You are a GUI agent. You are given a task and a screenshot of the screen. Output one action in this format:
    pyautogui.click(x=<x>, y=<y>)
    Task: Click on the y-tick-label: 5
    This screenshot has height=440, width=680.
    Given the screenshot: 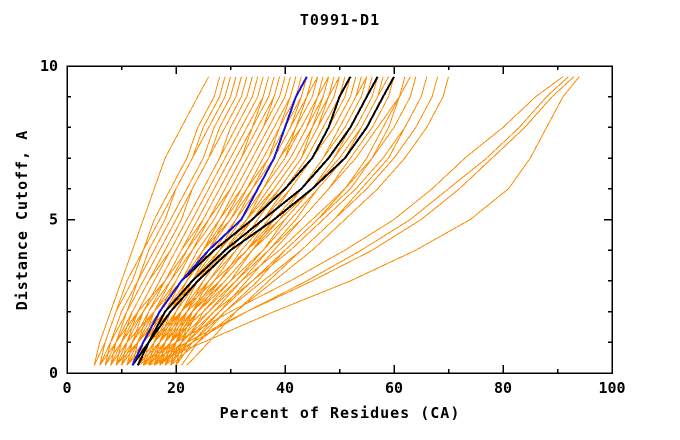 What is the action you would take?
    pyautogui.click(x=53, y=220)
    